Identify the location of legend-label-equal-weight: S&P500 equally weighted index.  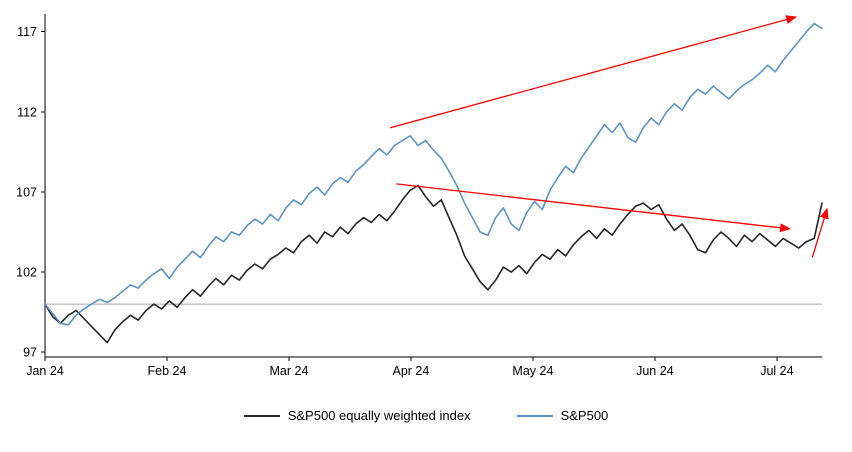
(379, 415).